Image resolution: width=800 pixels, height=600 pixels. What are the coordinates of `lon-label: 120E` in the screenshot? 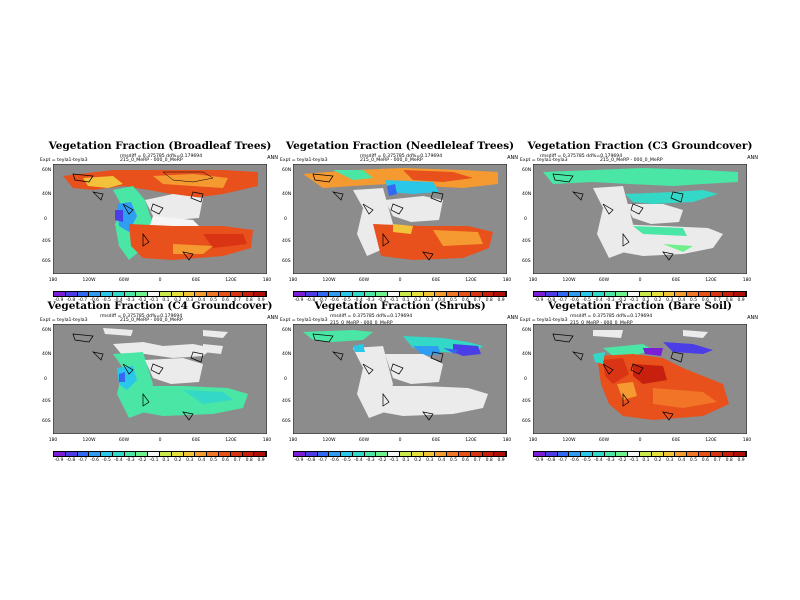 It's located at (471, 280).